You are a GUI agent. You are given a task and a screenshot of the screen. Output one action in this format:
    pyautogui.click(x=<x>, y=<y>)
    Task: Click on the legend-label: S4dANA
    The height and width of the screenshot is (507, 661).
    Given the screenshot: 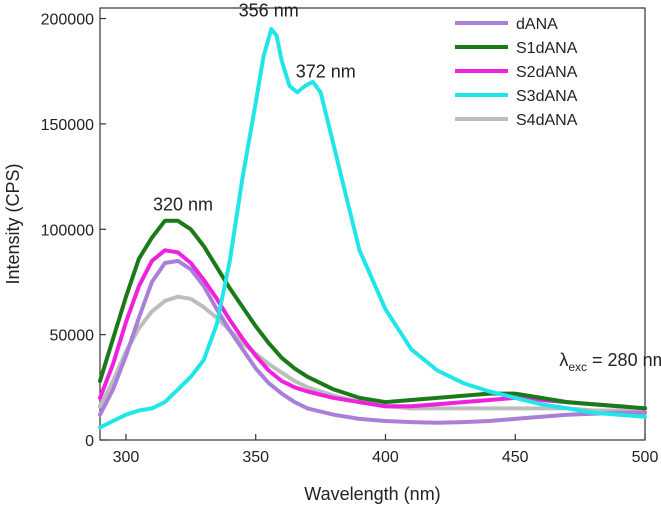 What is the action you would take?
    pyautogui.click(x=547, y=120)
    